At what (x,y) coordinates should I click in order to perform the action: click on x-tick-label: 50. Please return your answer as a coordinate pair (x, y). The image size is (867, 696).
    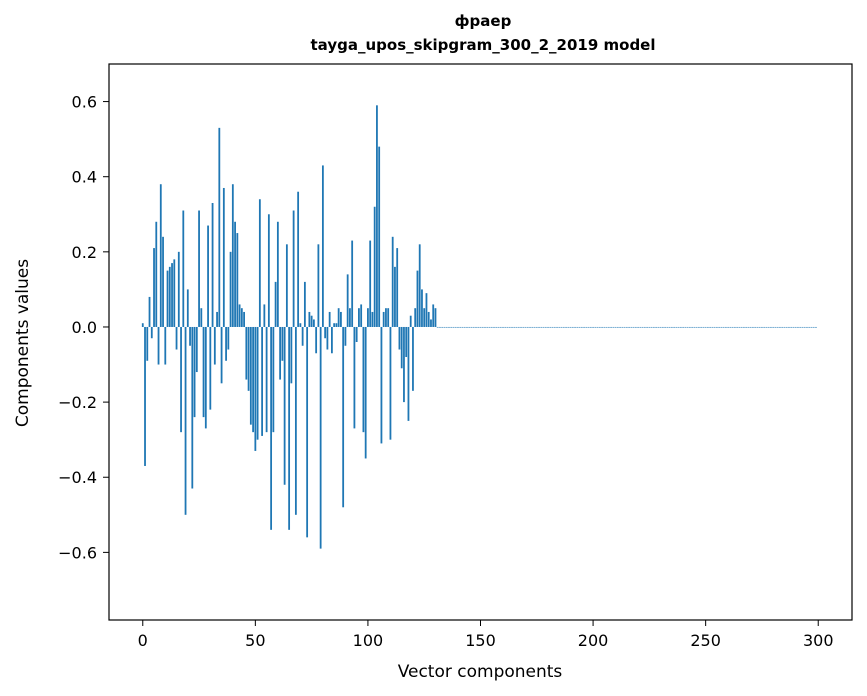
    Looking at the image, I should click on (255, 640).